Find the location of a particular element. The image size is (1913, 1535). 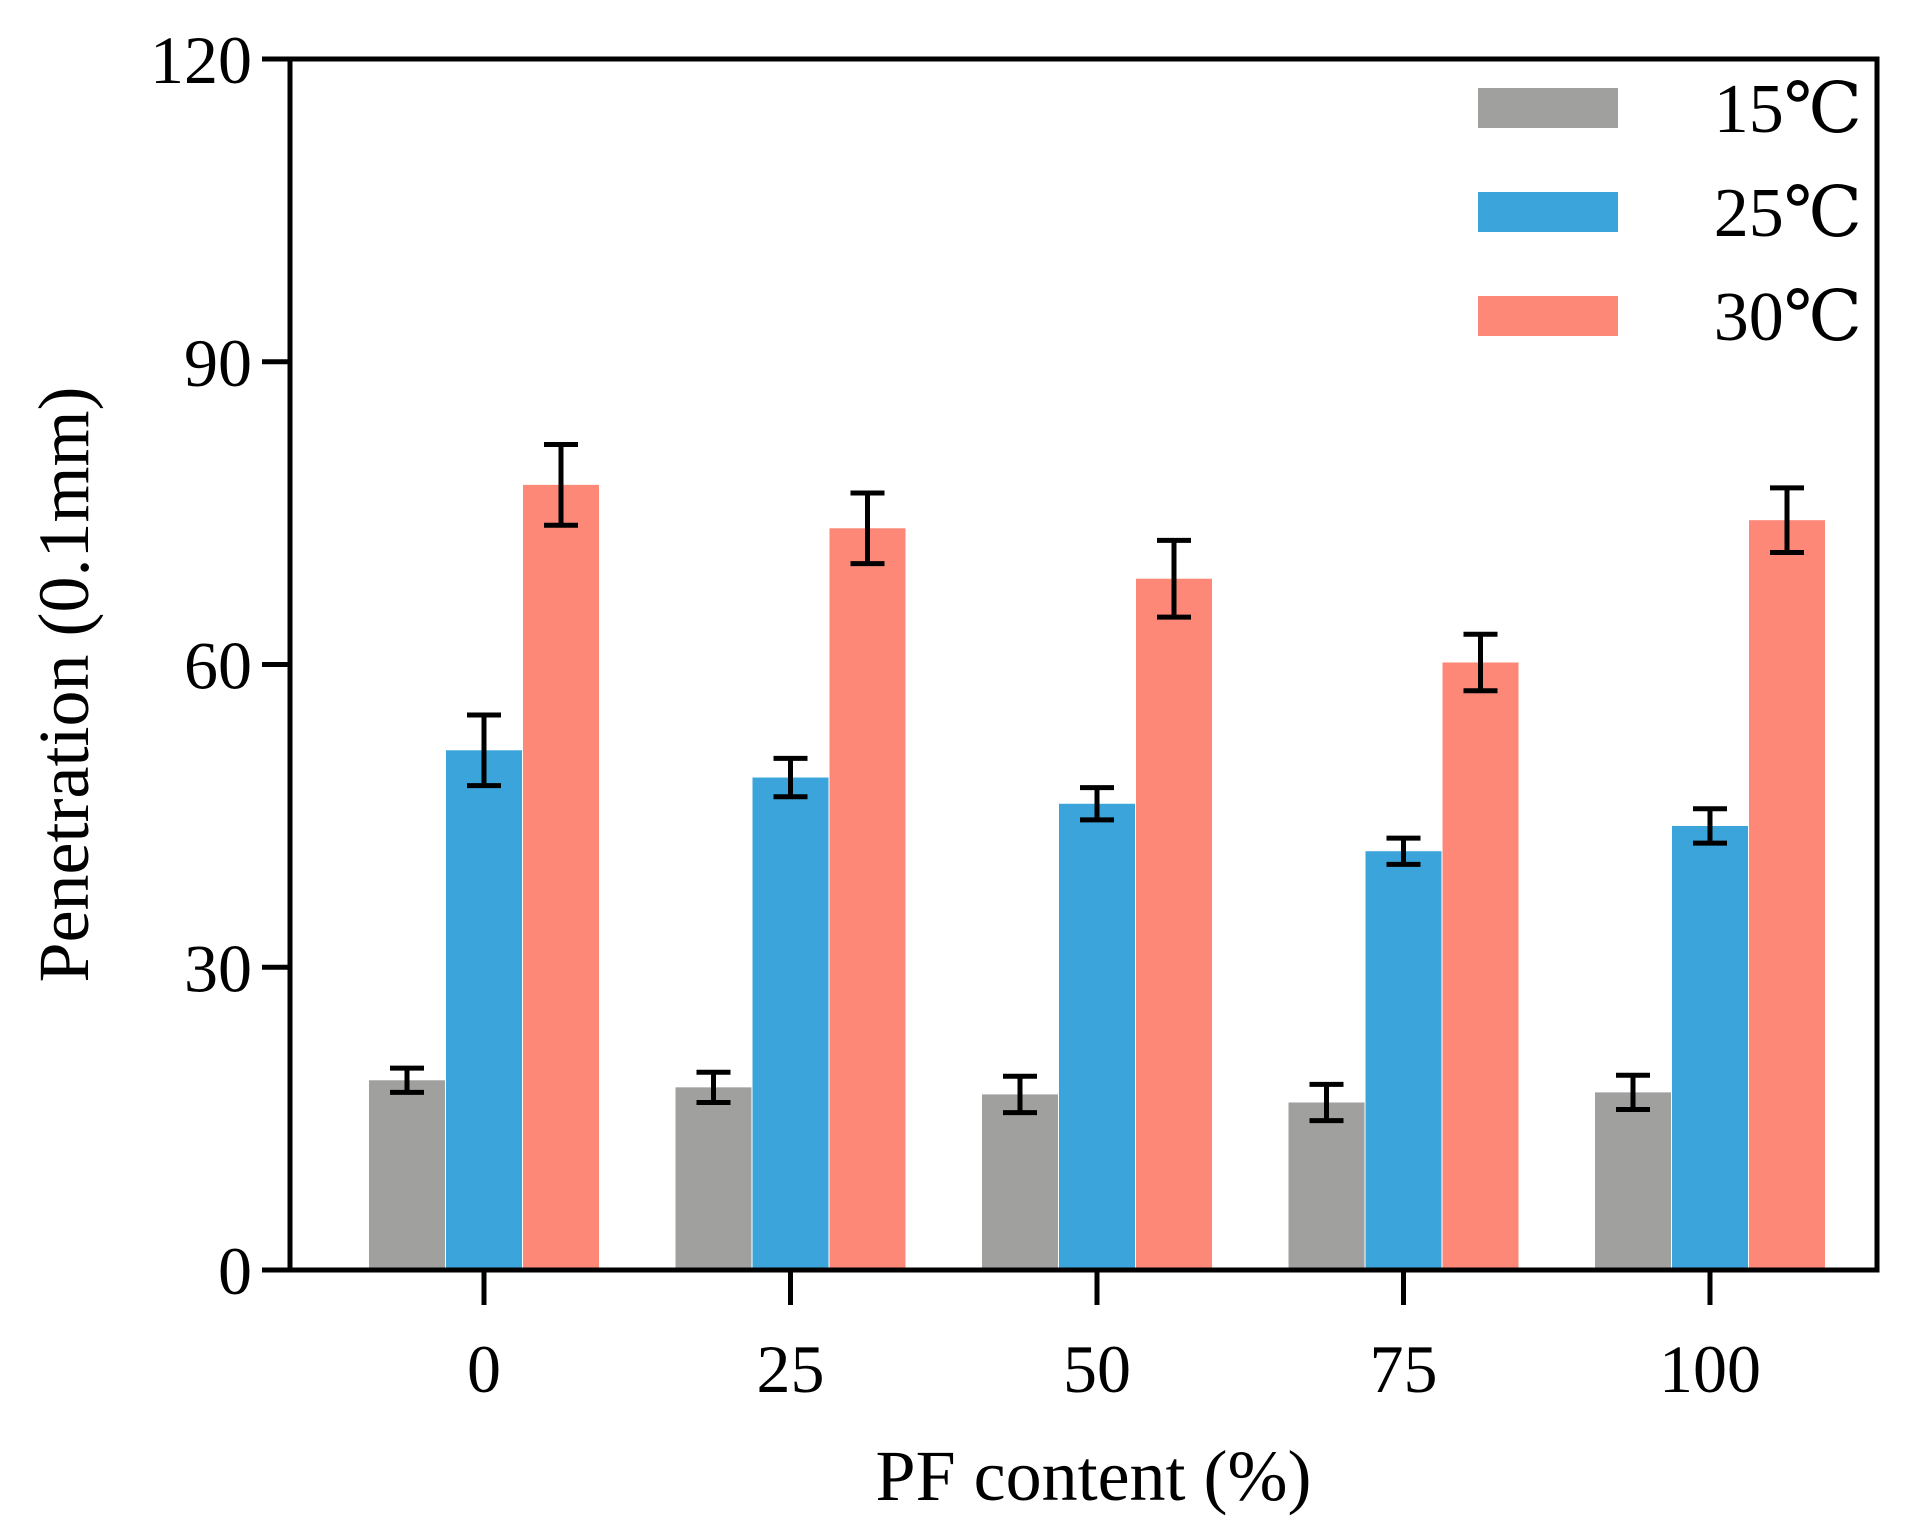

y-tick-label-0: 0 is located at coordinates (235, 1271).